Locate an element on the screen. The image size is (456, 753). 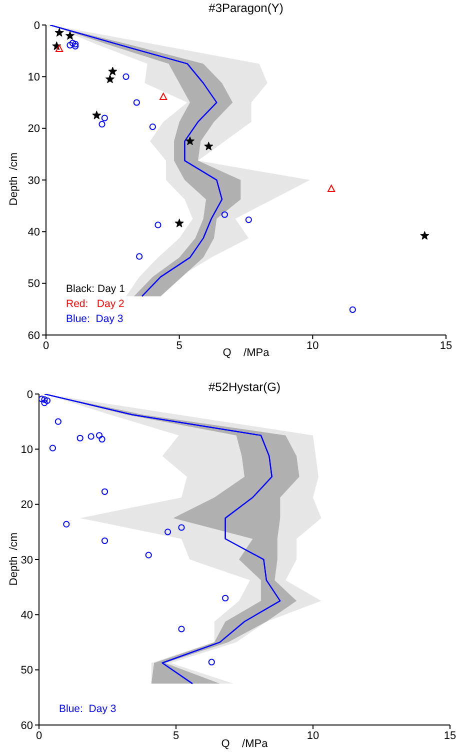
text: Black: Day 1 is located at coordinates (95, 289).